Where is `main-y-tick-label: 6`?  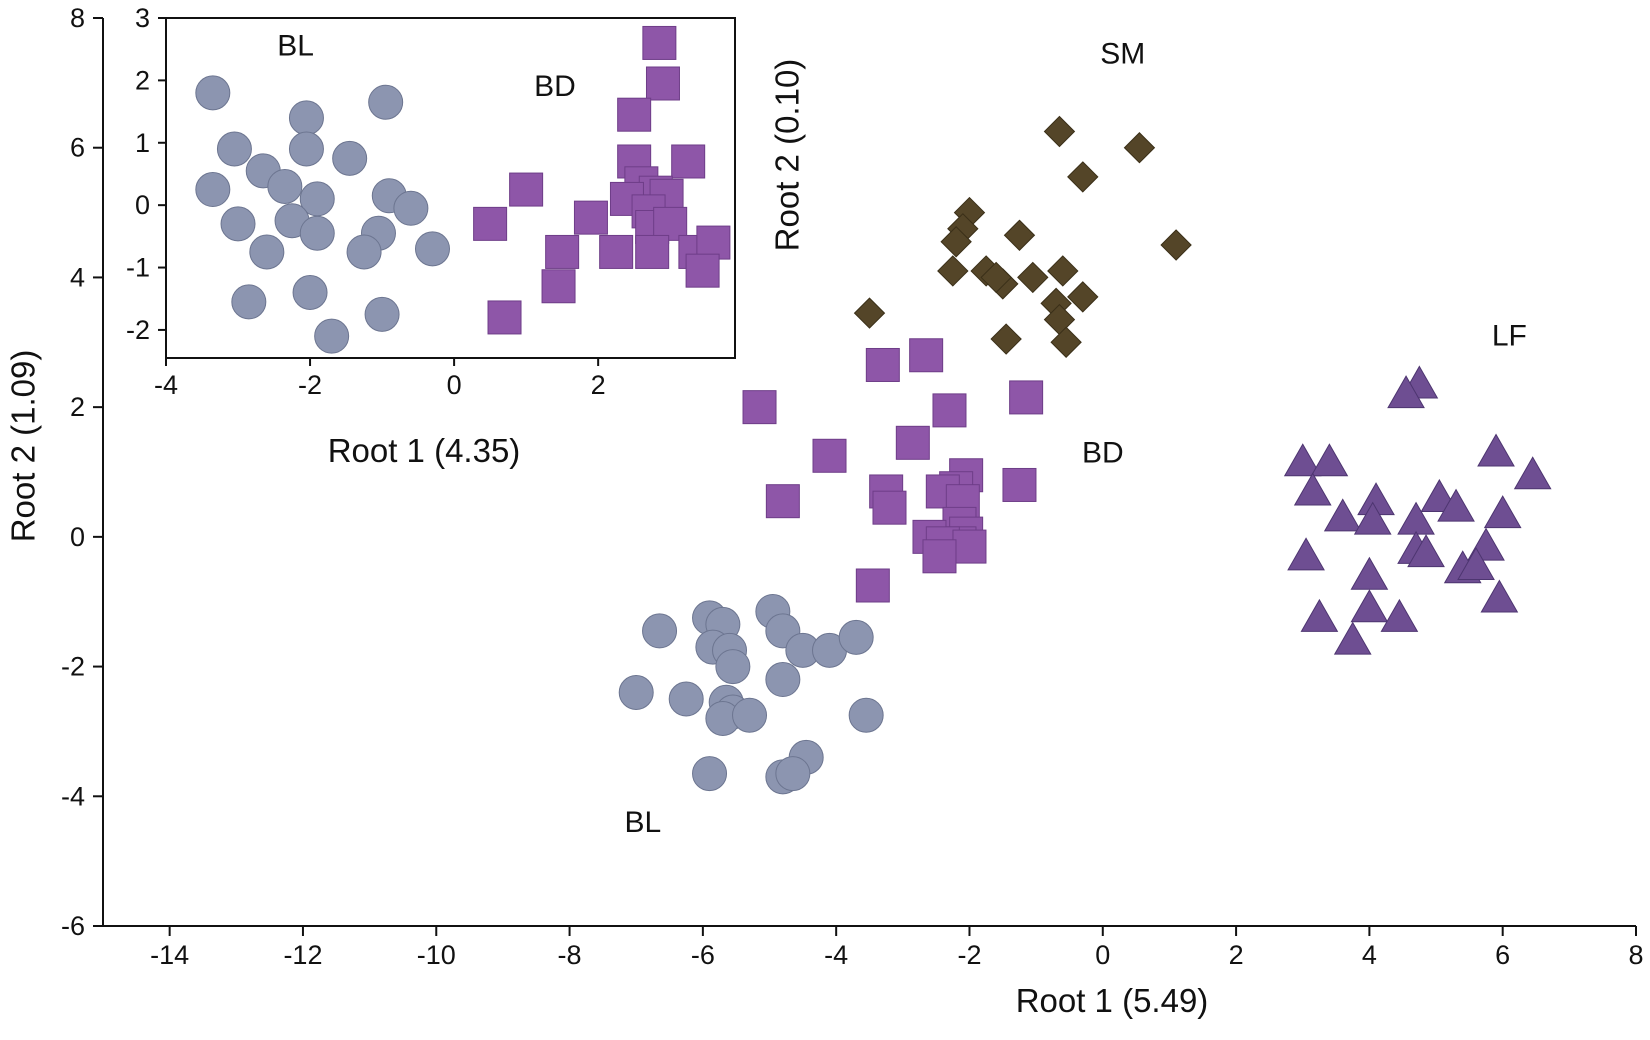 main-y-tick-label: 6 is located at coordinates (77, 148).